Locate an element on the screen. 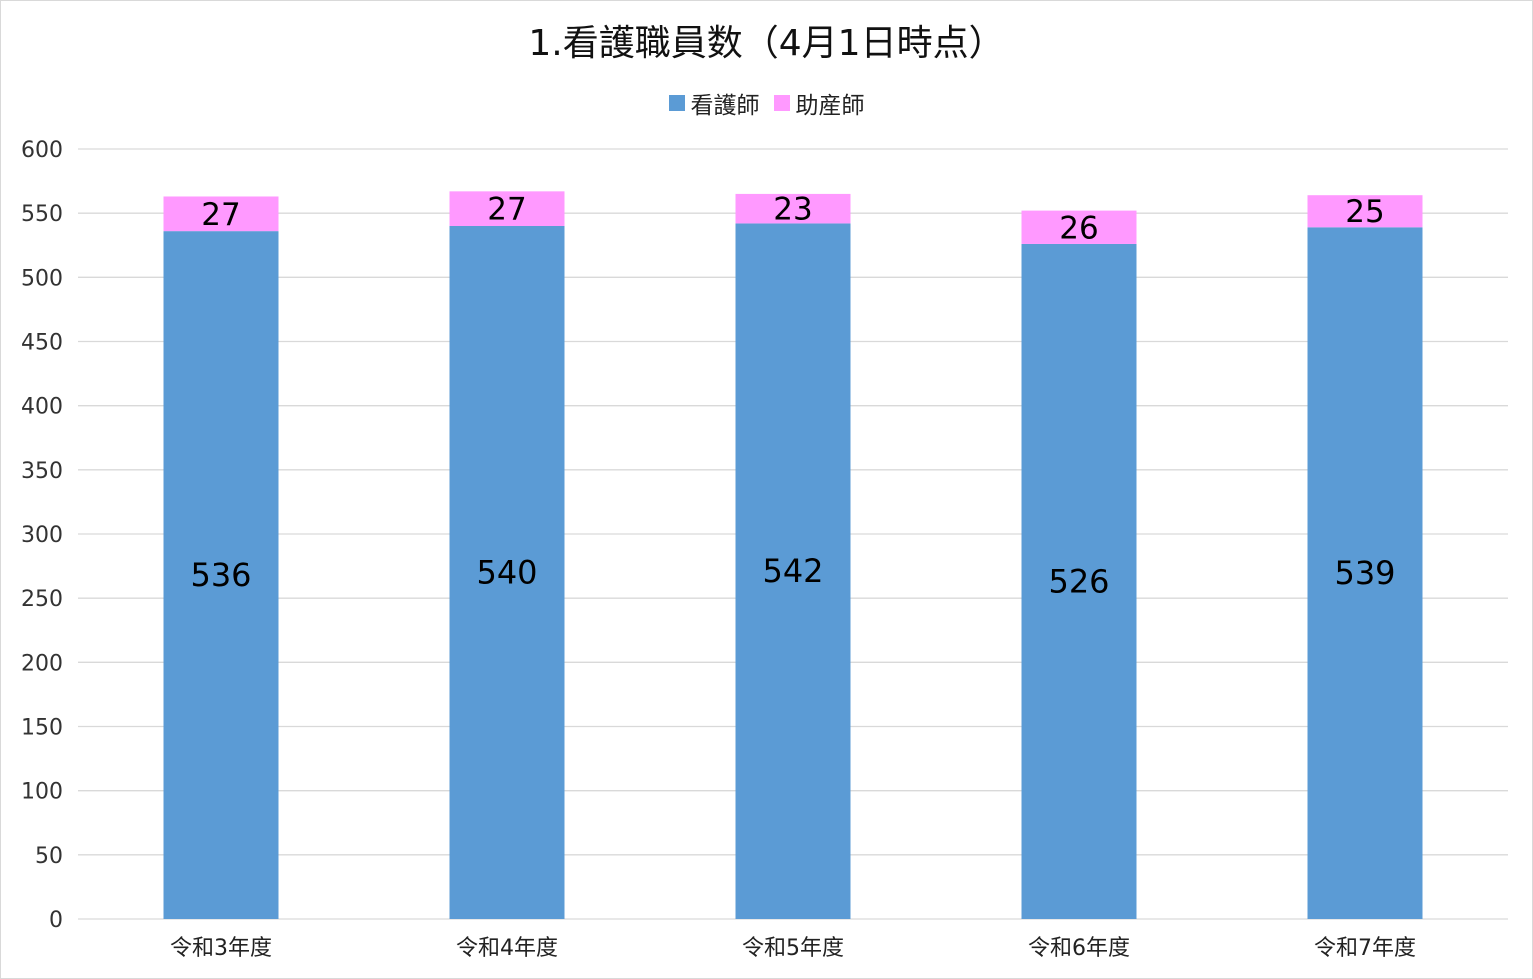 This screenshot has width=1533, height=979. data-label: 23 is located at coordinates (792, 210).